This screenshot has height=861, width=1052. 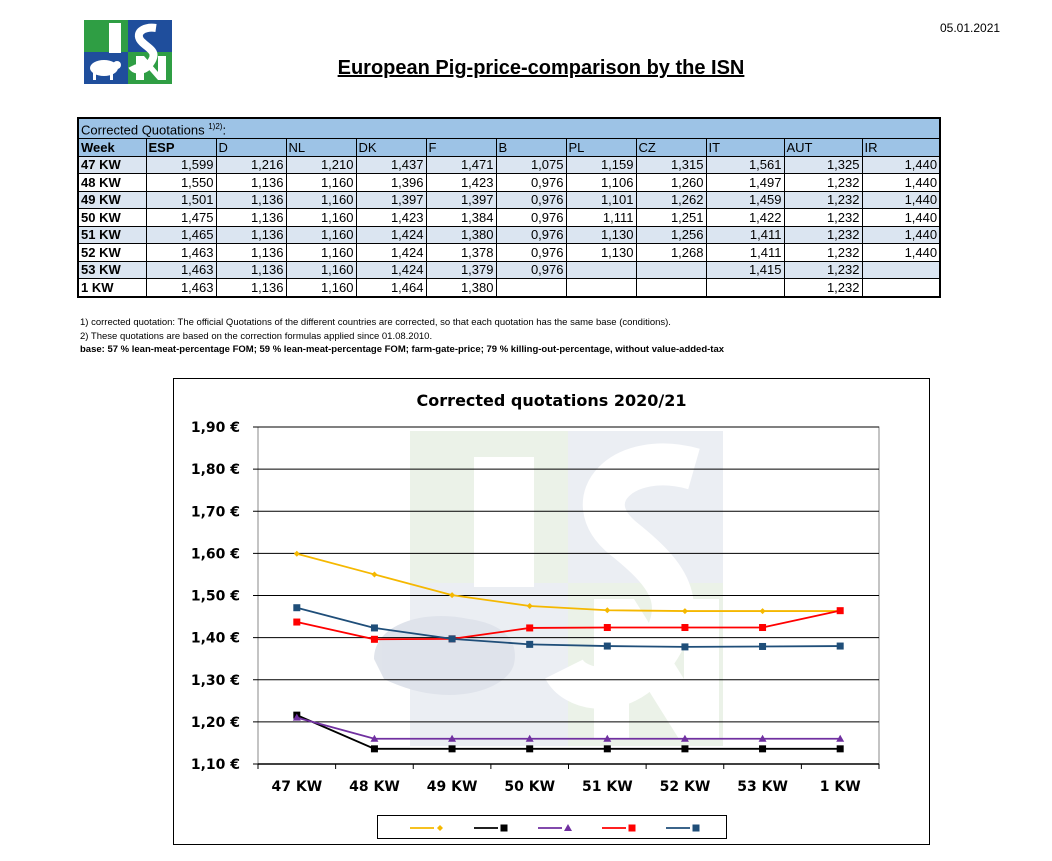 I want to click on document-date: 05.01.2021, so click(x=970, y=28).